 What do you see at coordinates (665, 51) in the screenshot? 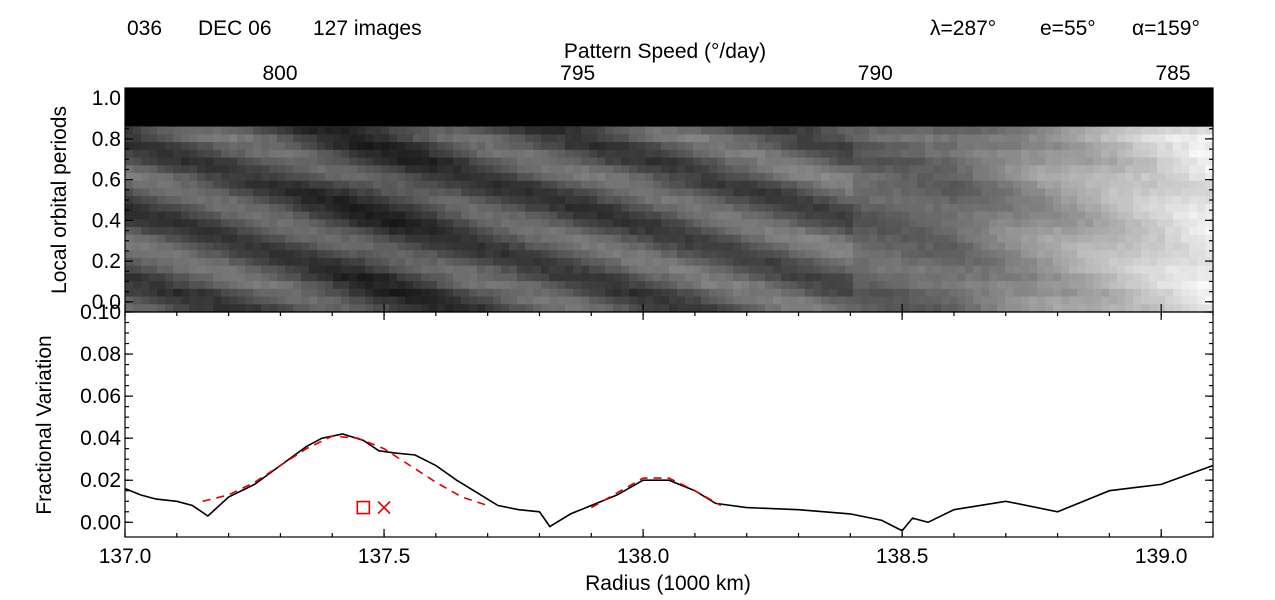
I see `pattern-speed-label: Pattern Speed (°/day)` at bounding box center [665, 51].